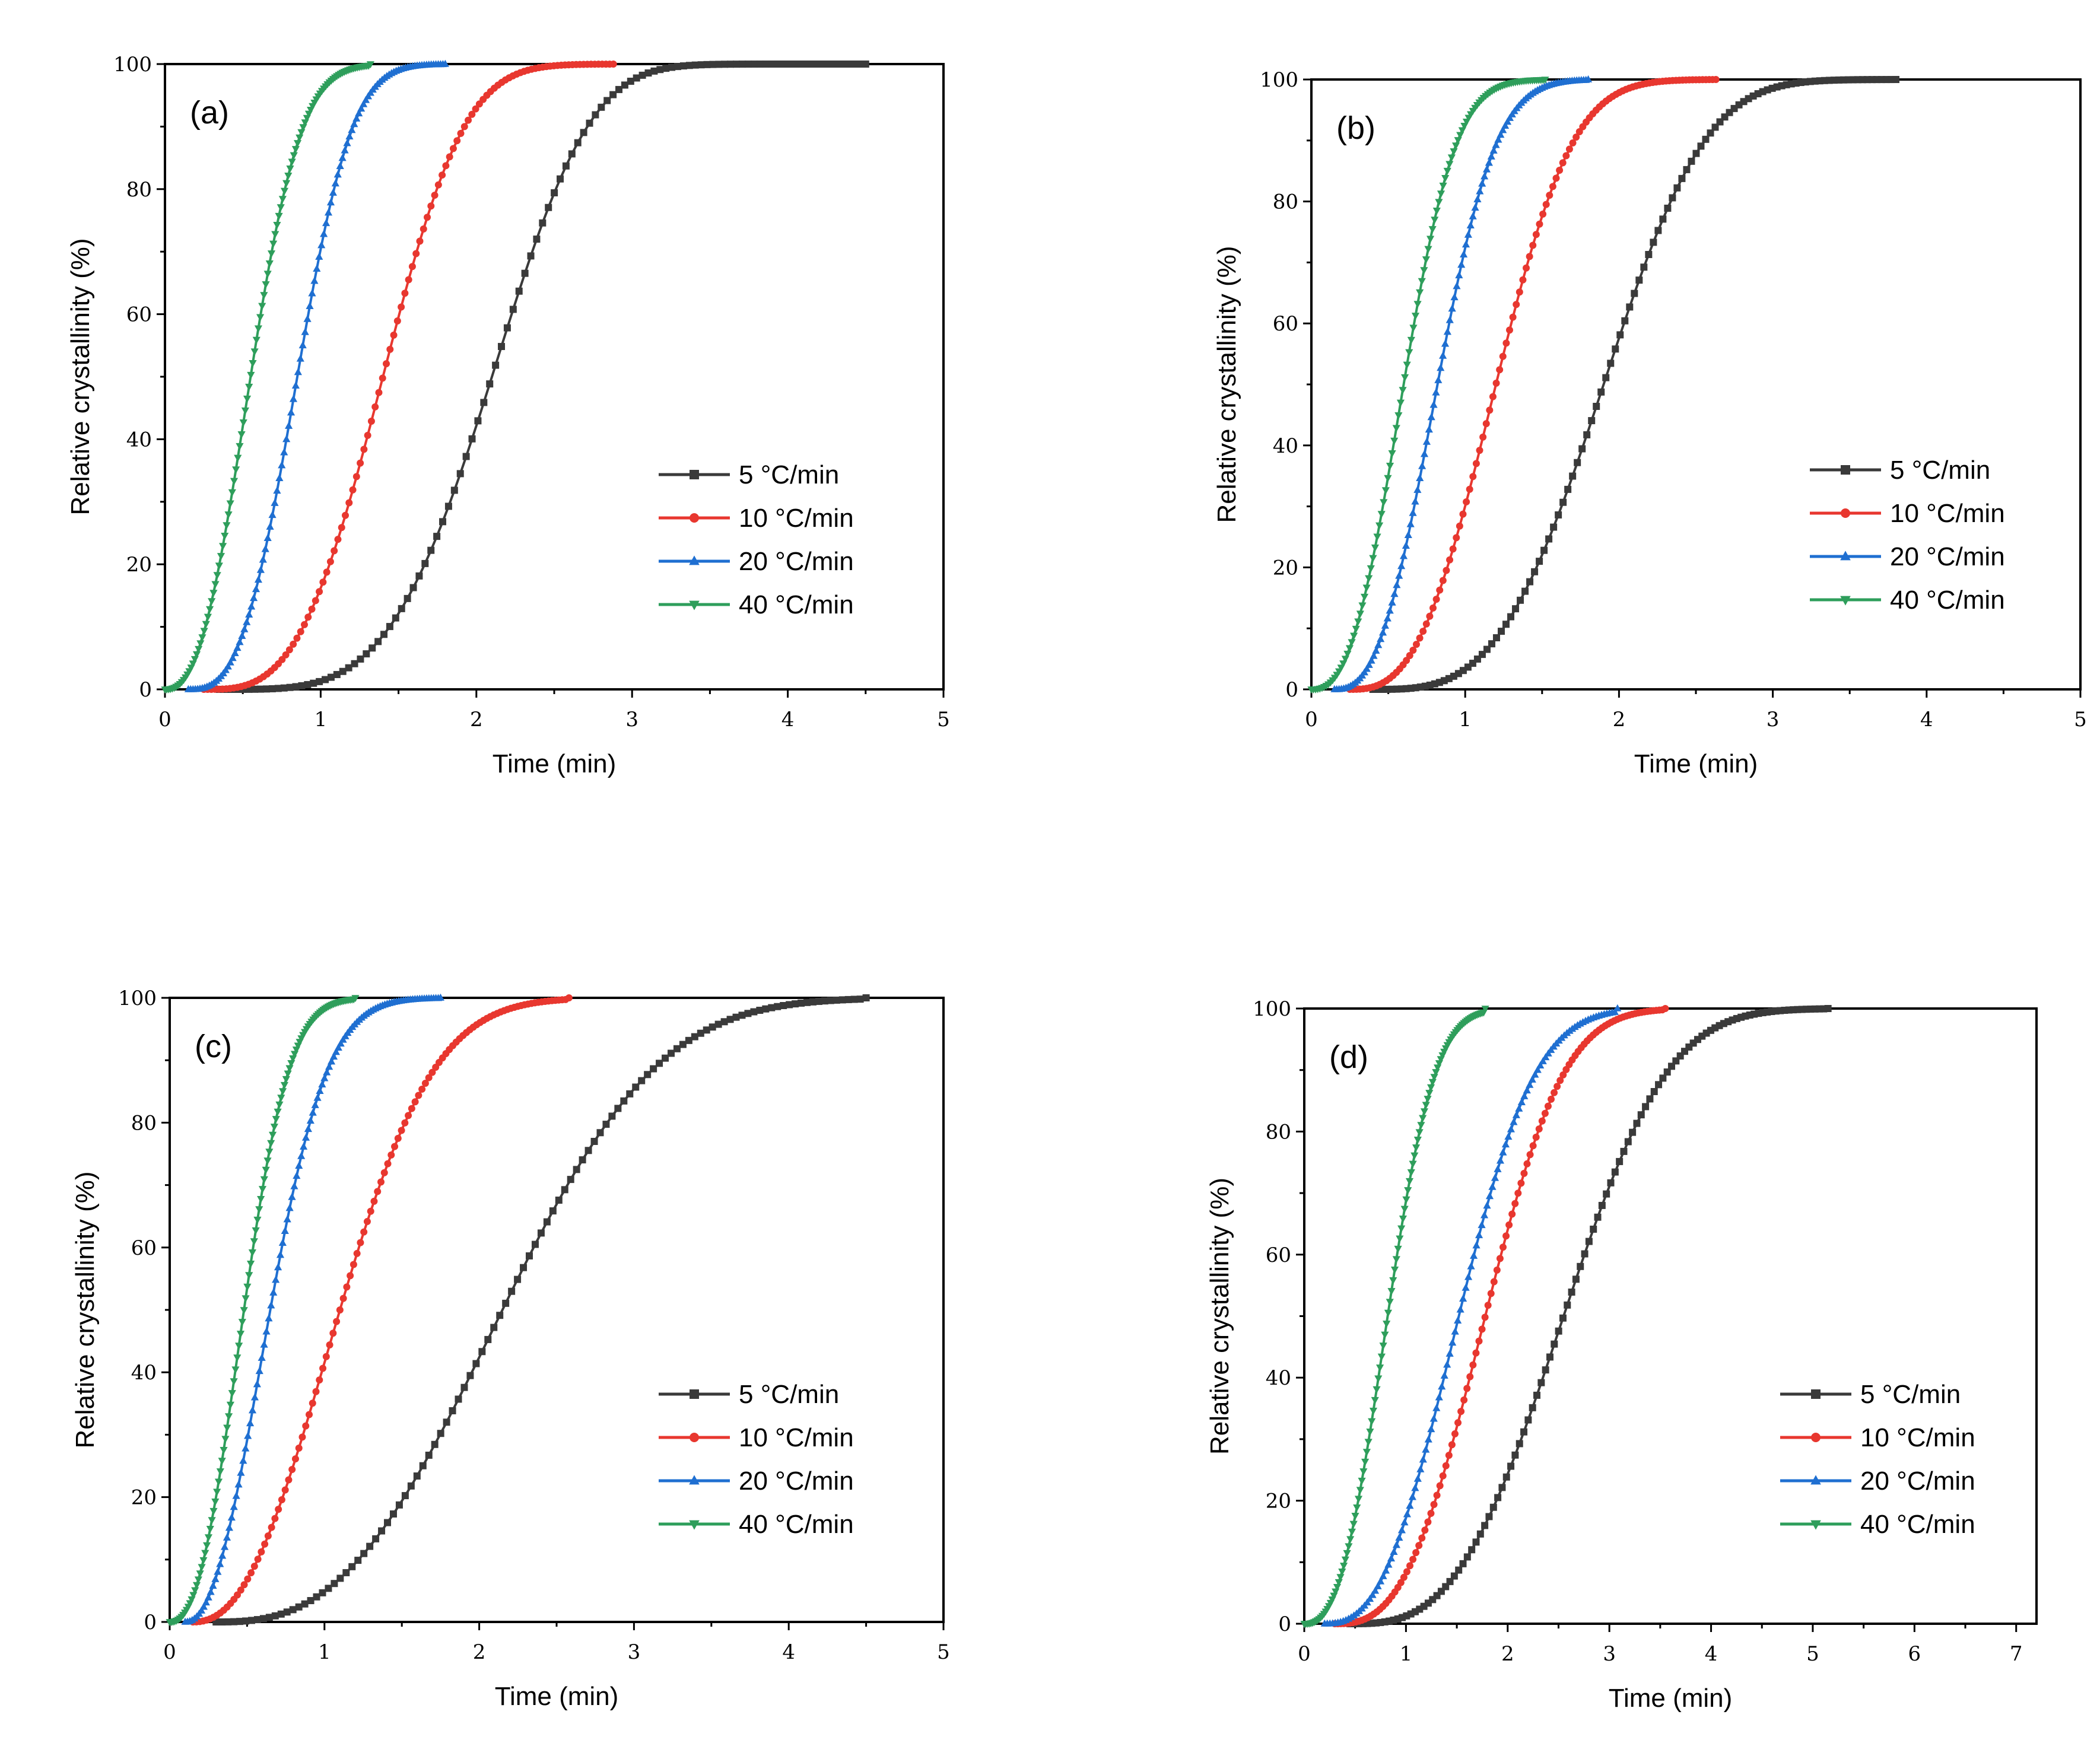  What do you see at coordinates (267, 377) in the screenshot?
I see `series-line` at bounding box center [267, 377].